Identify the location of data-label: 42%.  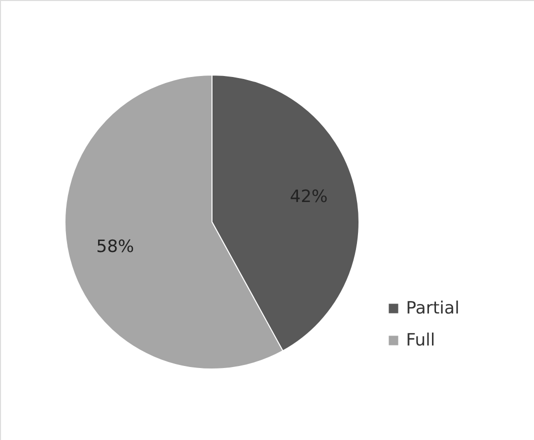
(309, 197).